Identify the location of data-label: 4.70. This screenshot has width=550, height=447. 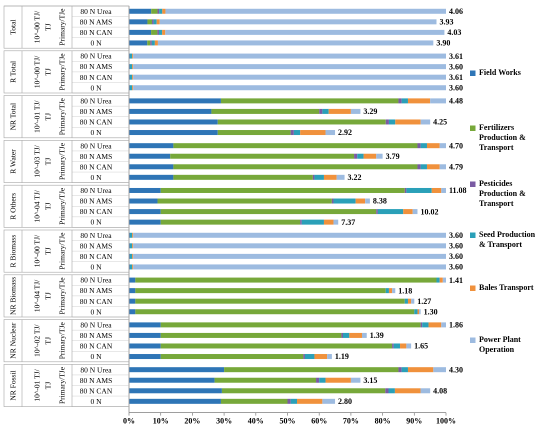
(456, 145).